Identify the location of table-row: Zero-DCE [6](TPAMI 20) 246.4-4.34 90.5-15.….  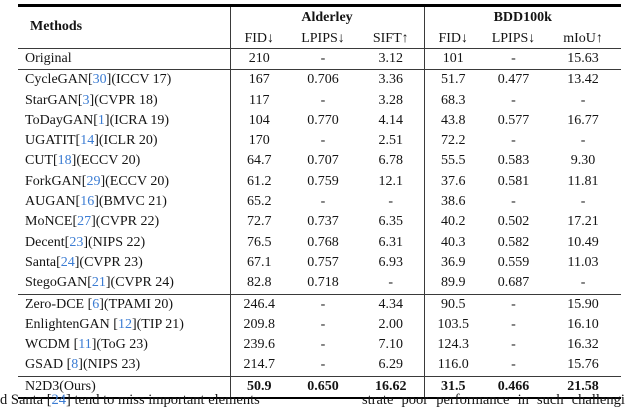
(319, 304).